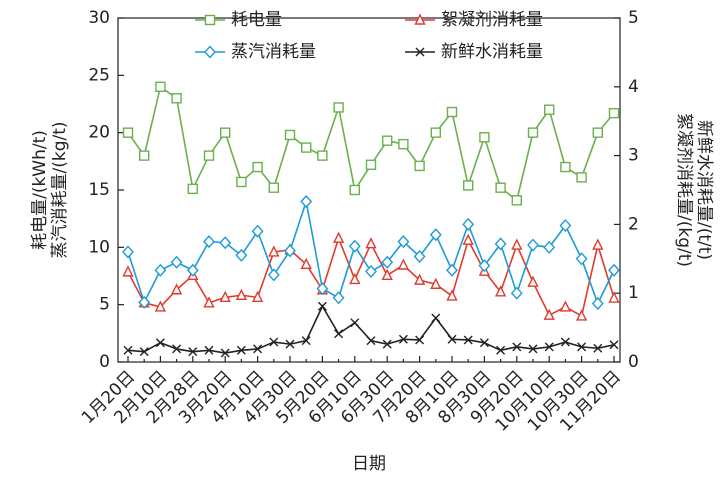  I want to click on legend-label: 耗电量, so click(256, 20).